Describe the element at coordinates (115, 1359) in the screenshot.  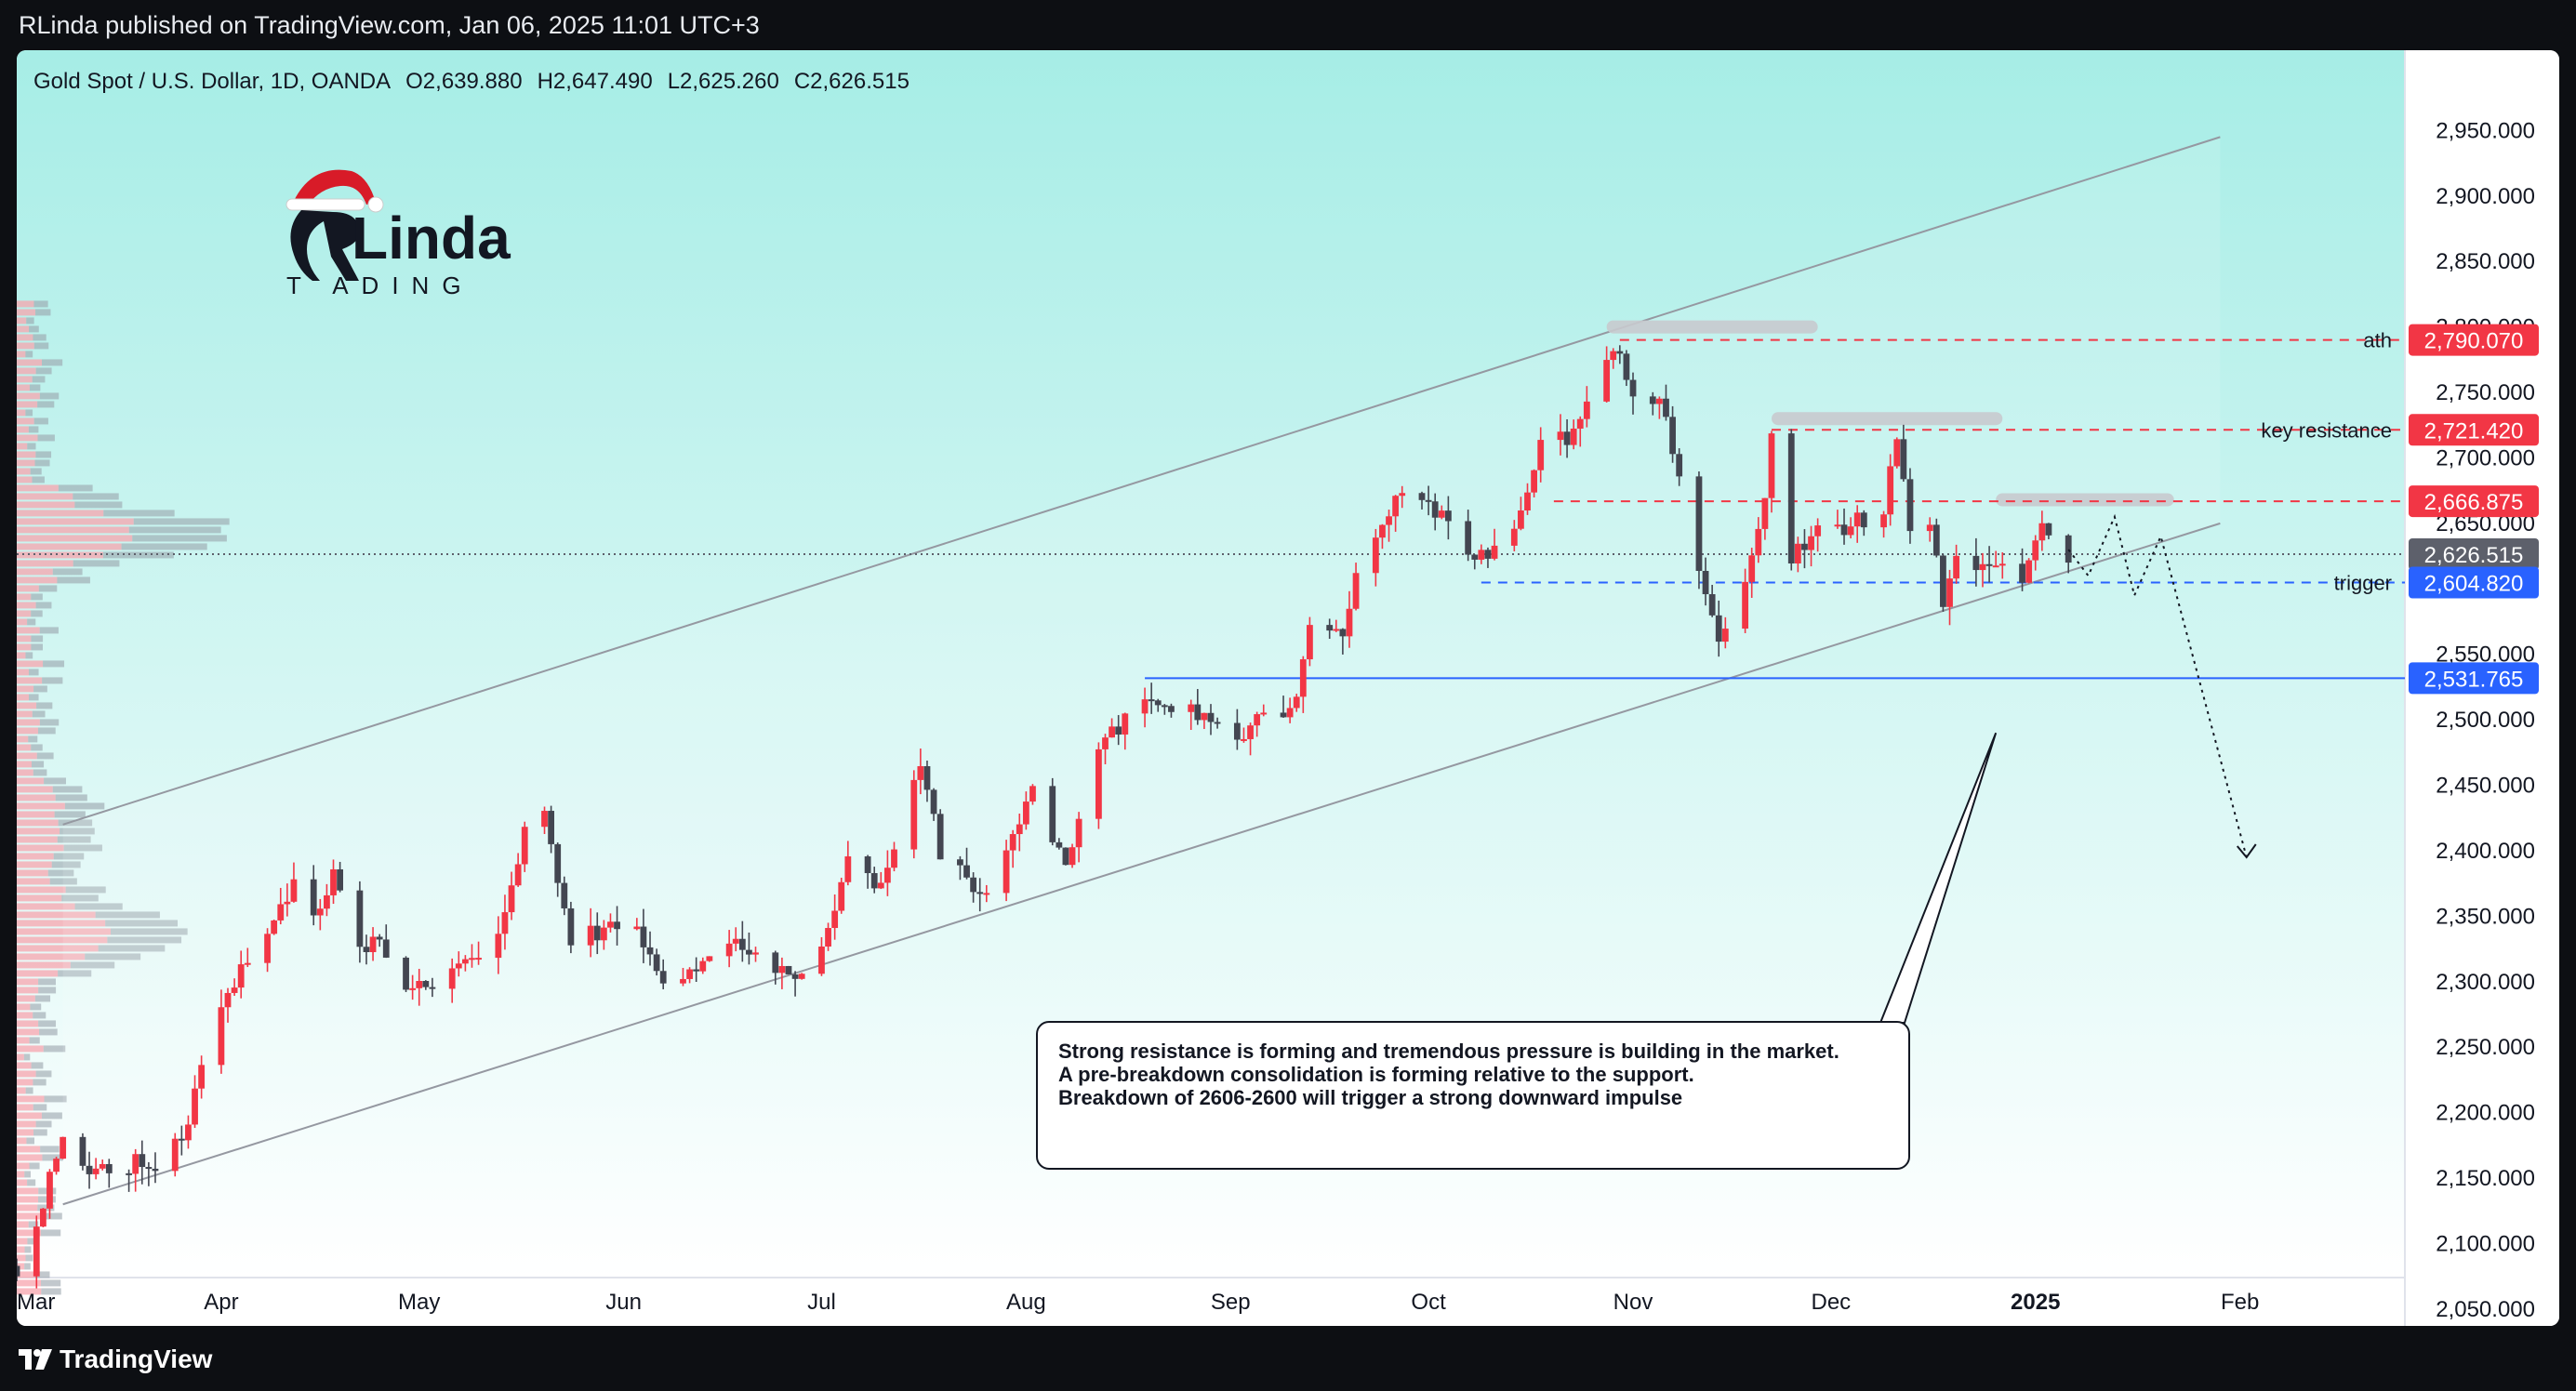
I see `tradingview-brand: TradingView` at that location.